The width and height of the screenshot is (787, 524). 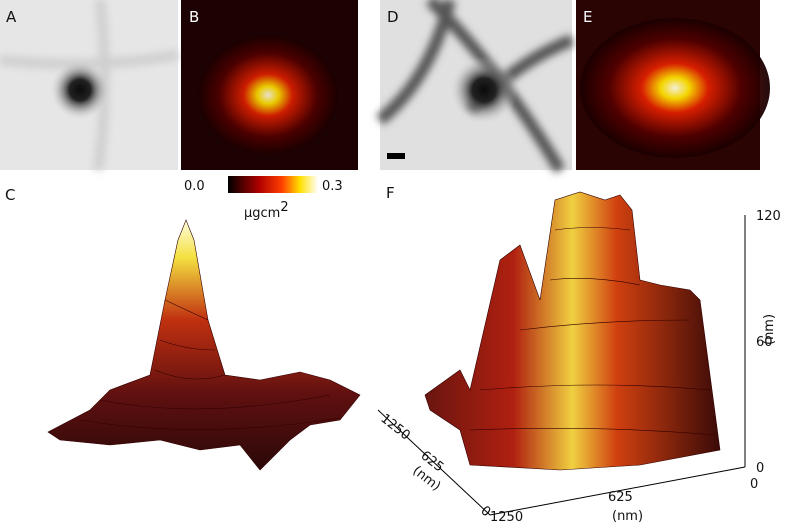 I want to click on x-tick-label: 625, so click(x=620, y=497).